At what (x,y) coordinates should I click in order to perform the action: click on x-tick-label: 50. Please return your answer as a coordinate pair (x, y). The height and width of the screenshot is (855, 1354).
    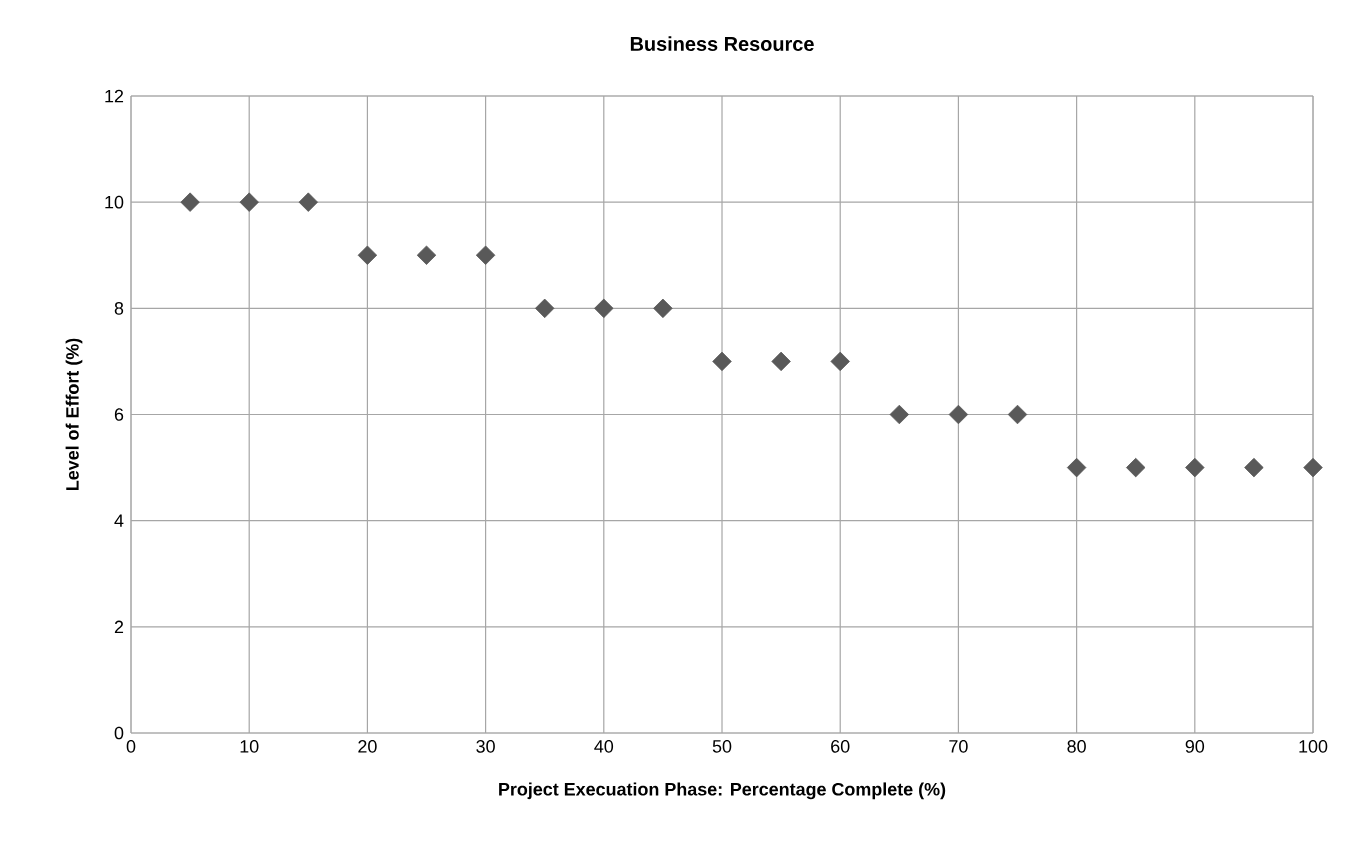
    Looking at the image, I should click on (722, 746).